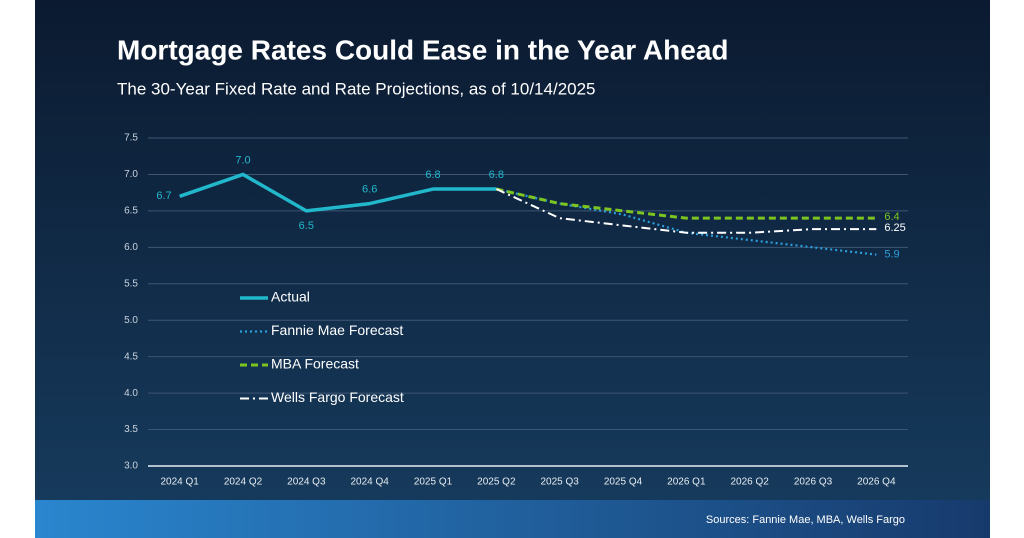  I want to click on legend-label: MBA Forecast, so click(315, 364).